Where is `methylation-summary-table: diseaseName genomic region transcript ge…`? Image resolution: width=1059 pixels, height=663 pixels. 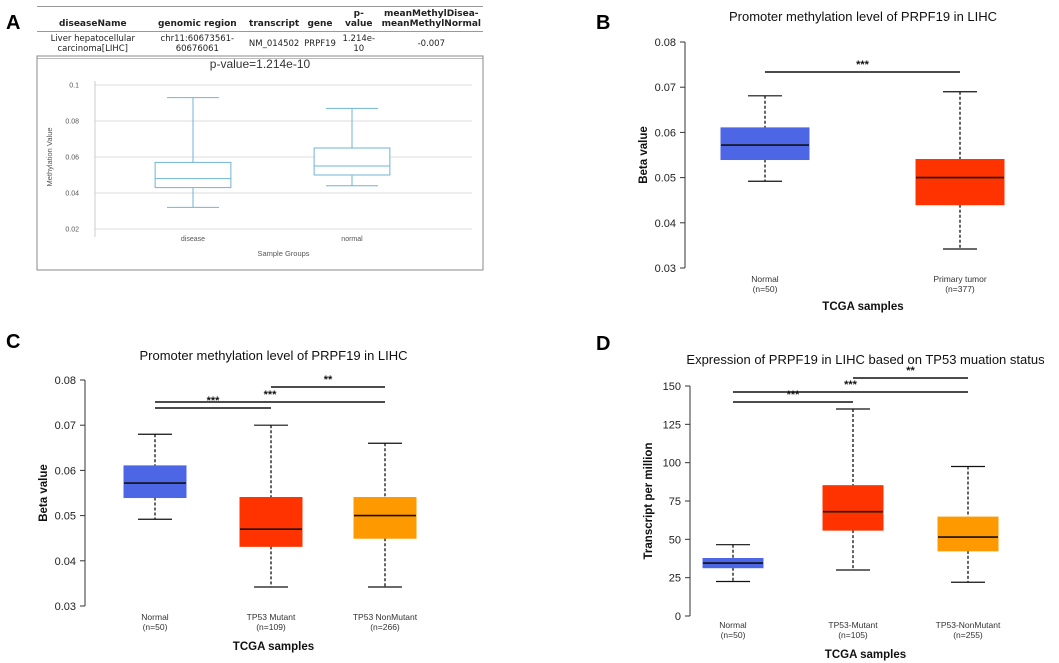
methylation-summary-table: diseaseName genomic region transcript ge… is located at coordinates (260, 32).